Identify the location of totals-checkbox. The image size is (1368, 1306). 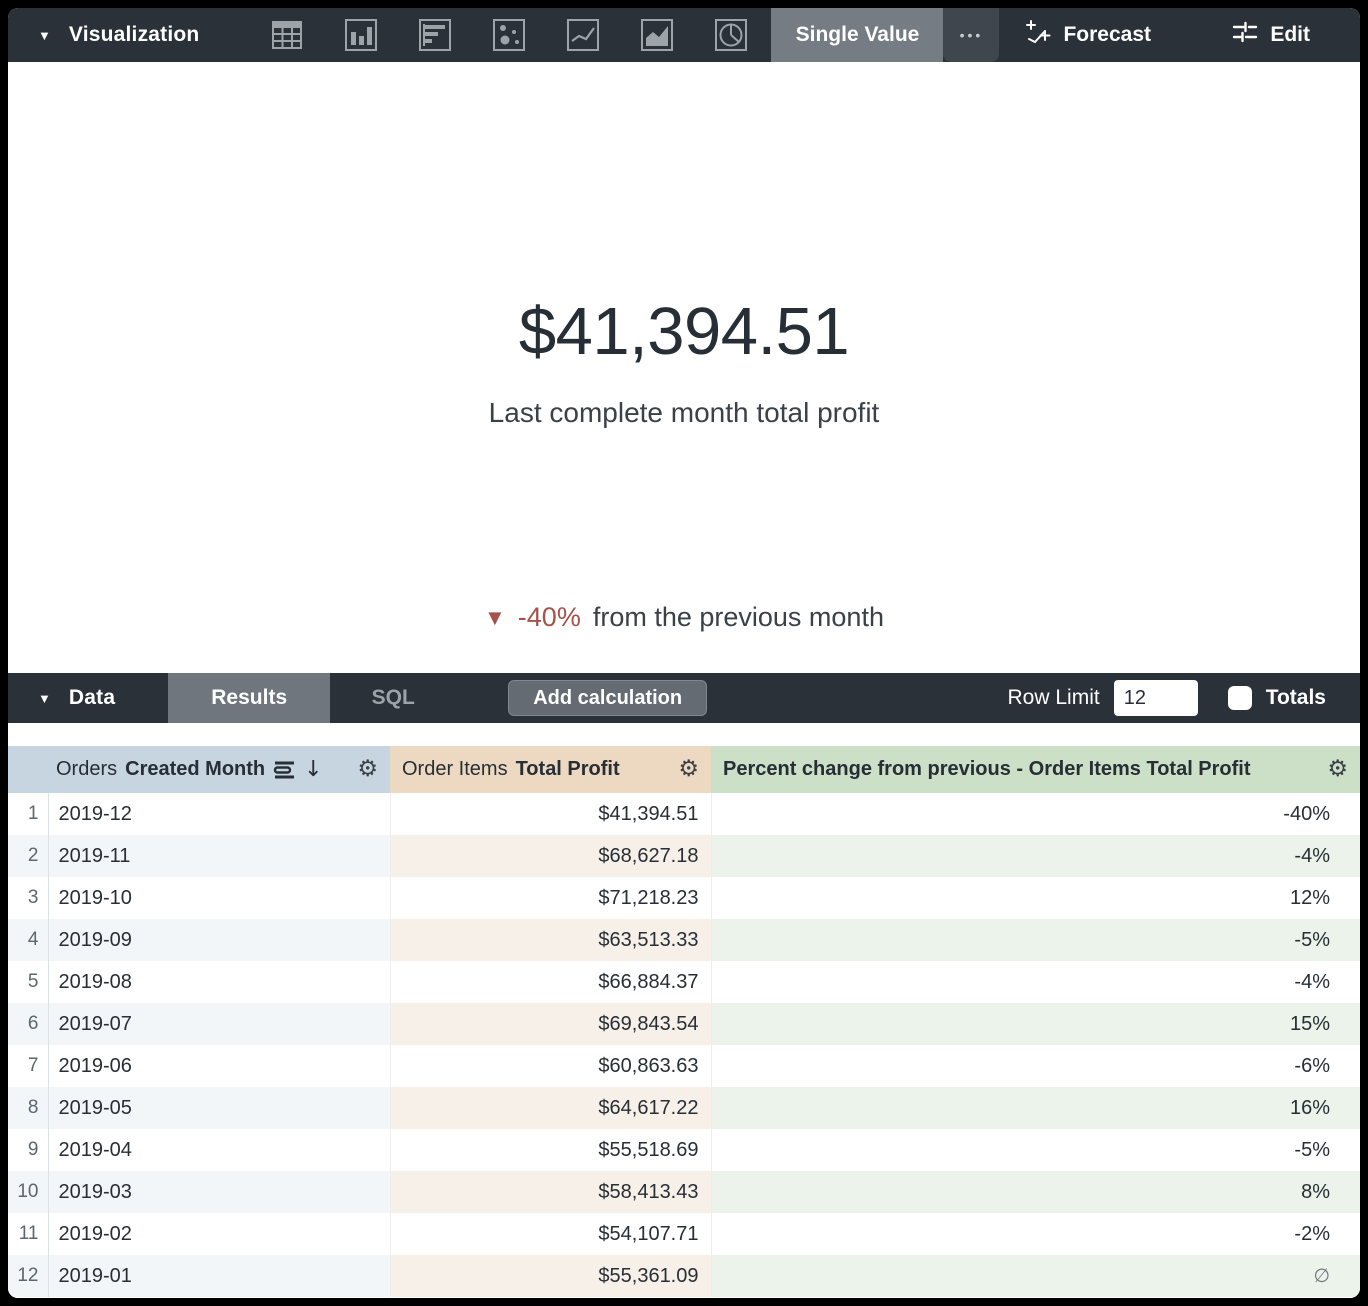
(1239, 698).